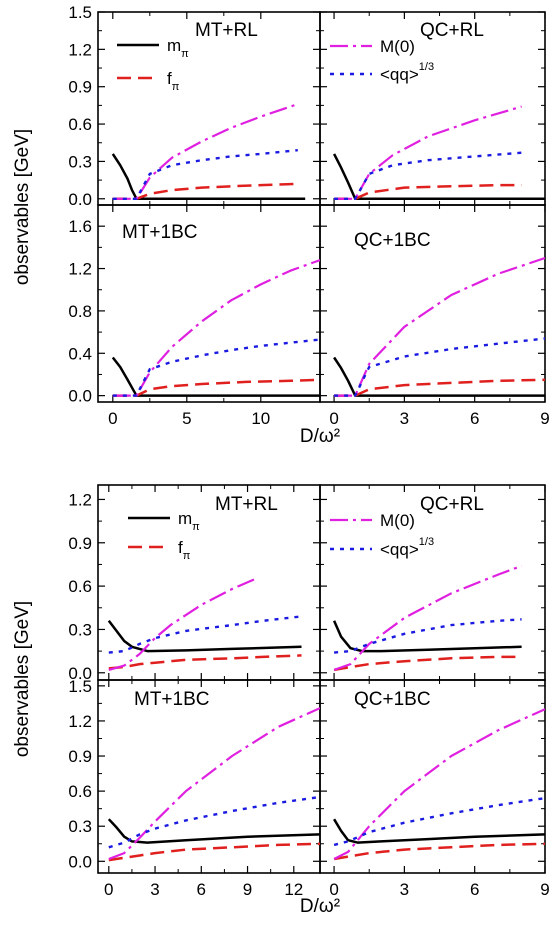  Describe the element at coordinates (80, 353) in the screenshot. I see `y-tick-label: 0.4` at that location.